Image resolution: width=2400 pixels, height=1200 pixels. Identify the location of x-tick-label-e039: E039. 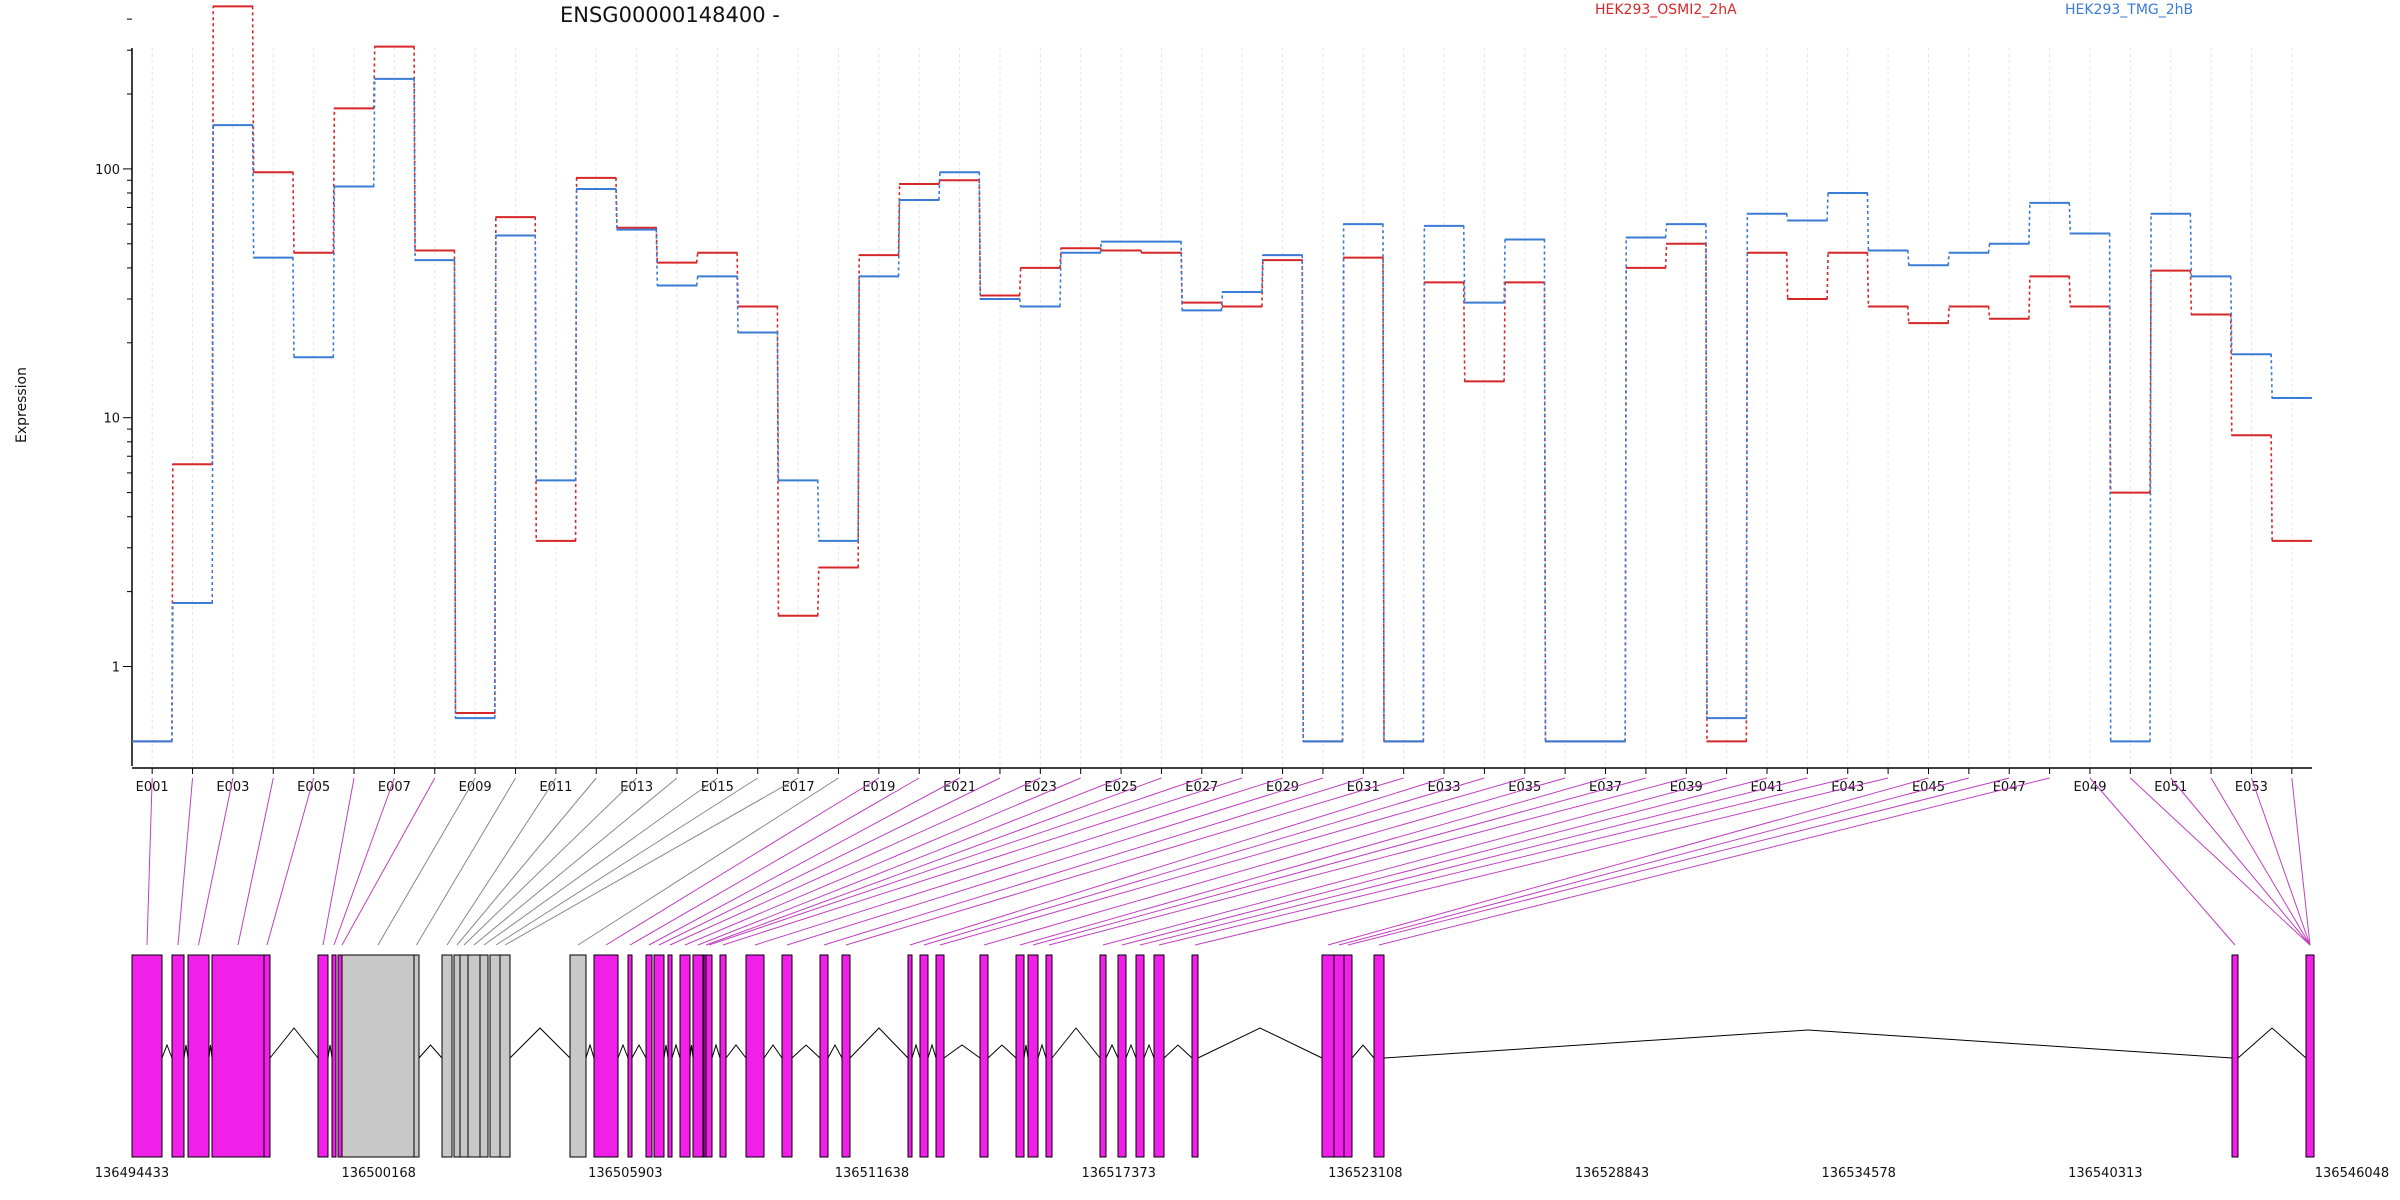
(1686, 787).